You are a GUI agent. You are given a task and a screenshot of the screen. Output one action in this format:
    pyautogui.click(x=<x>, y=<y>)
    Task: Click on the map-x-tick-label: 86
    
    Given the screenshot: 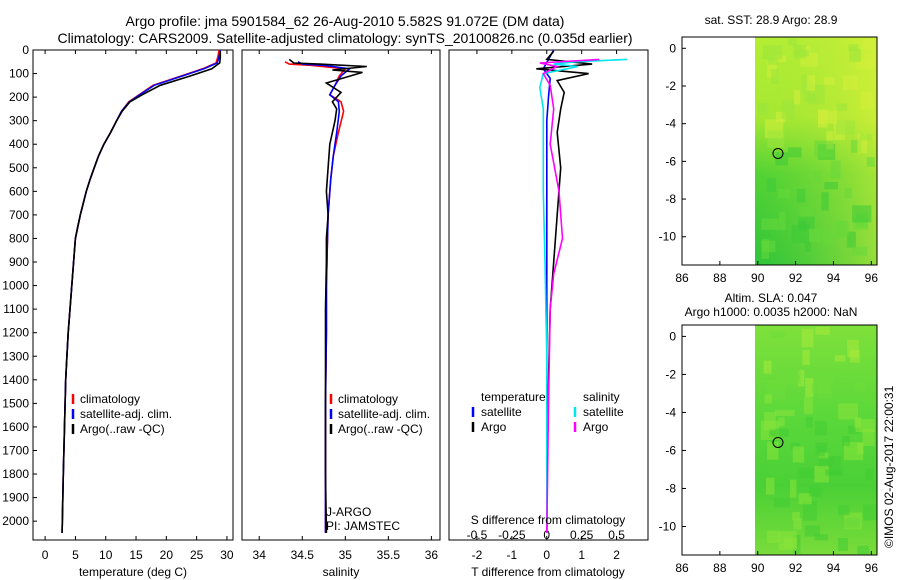 What is the action you would take?
    pyautogui.click(x=682, y=568)
    